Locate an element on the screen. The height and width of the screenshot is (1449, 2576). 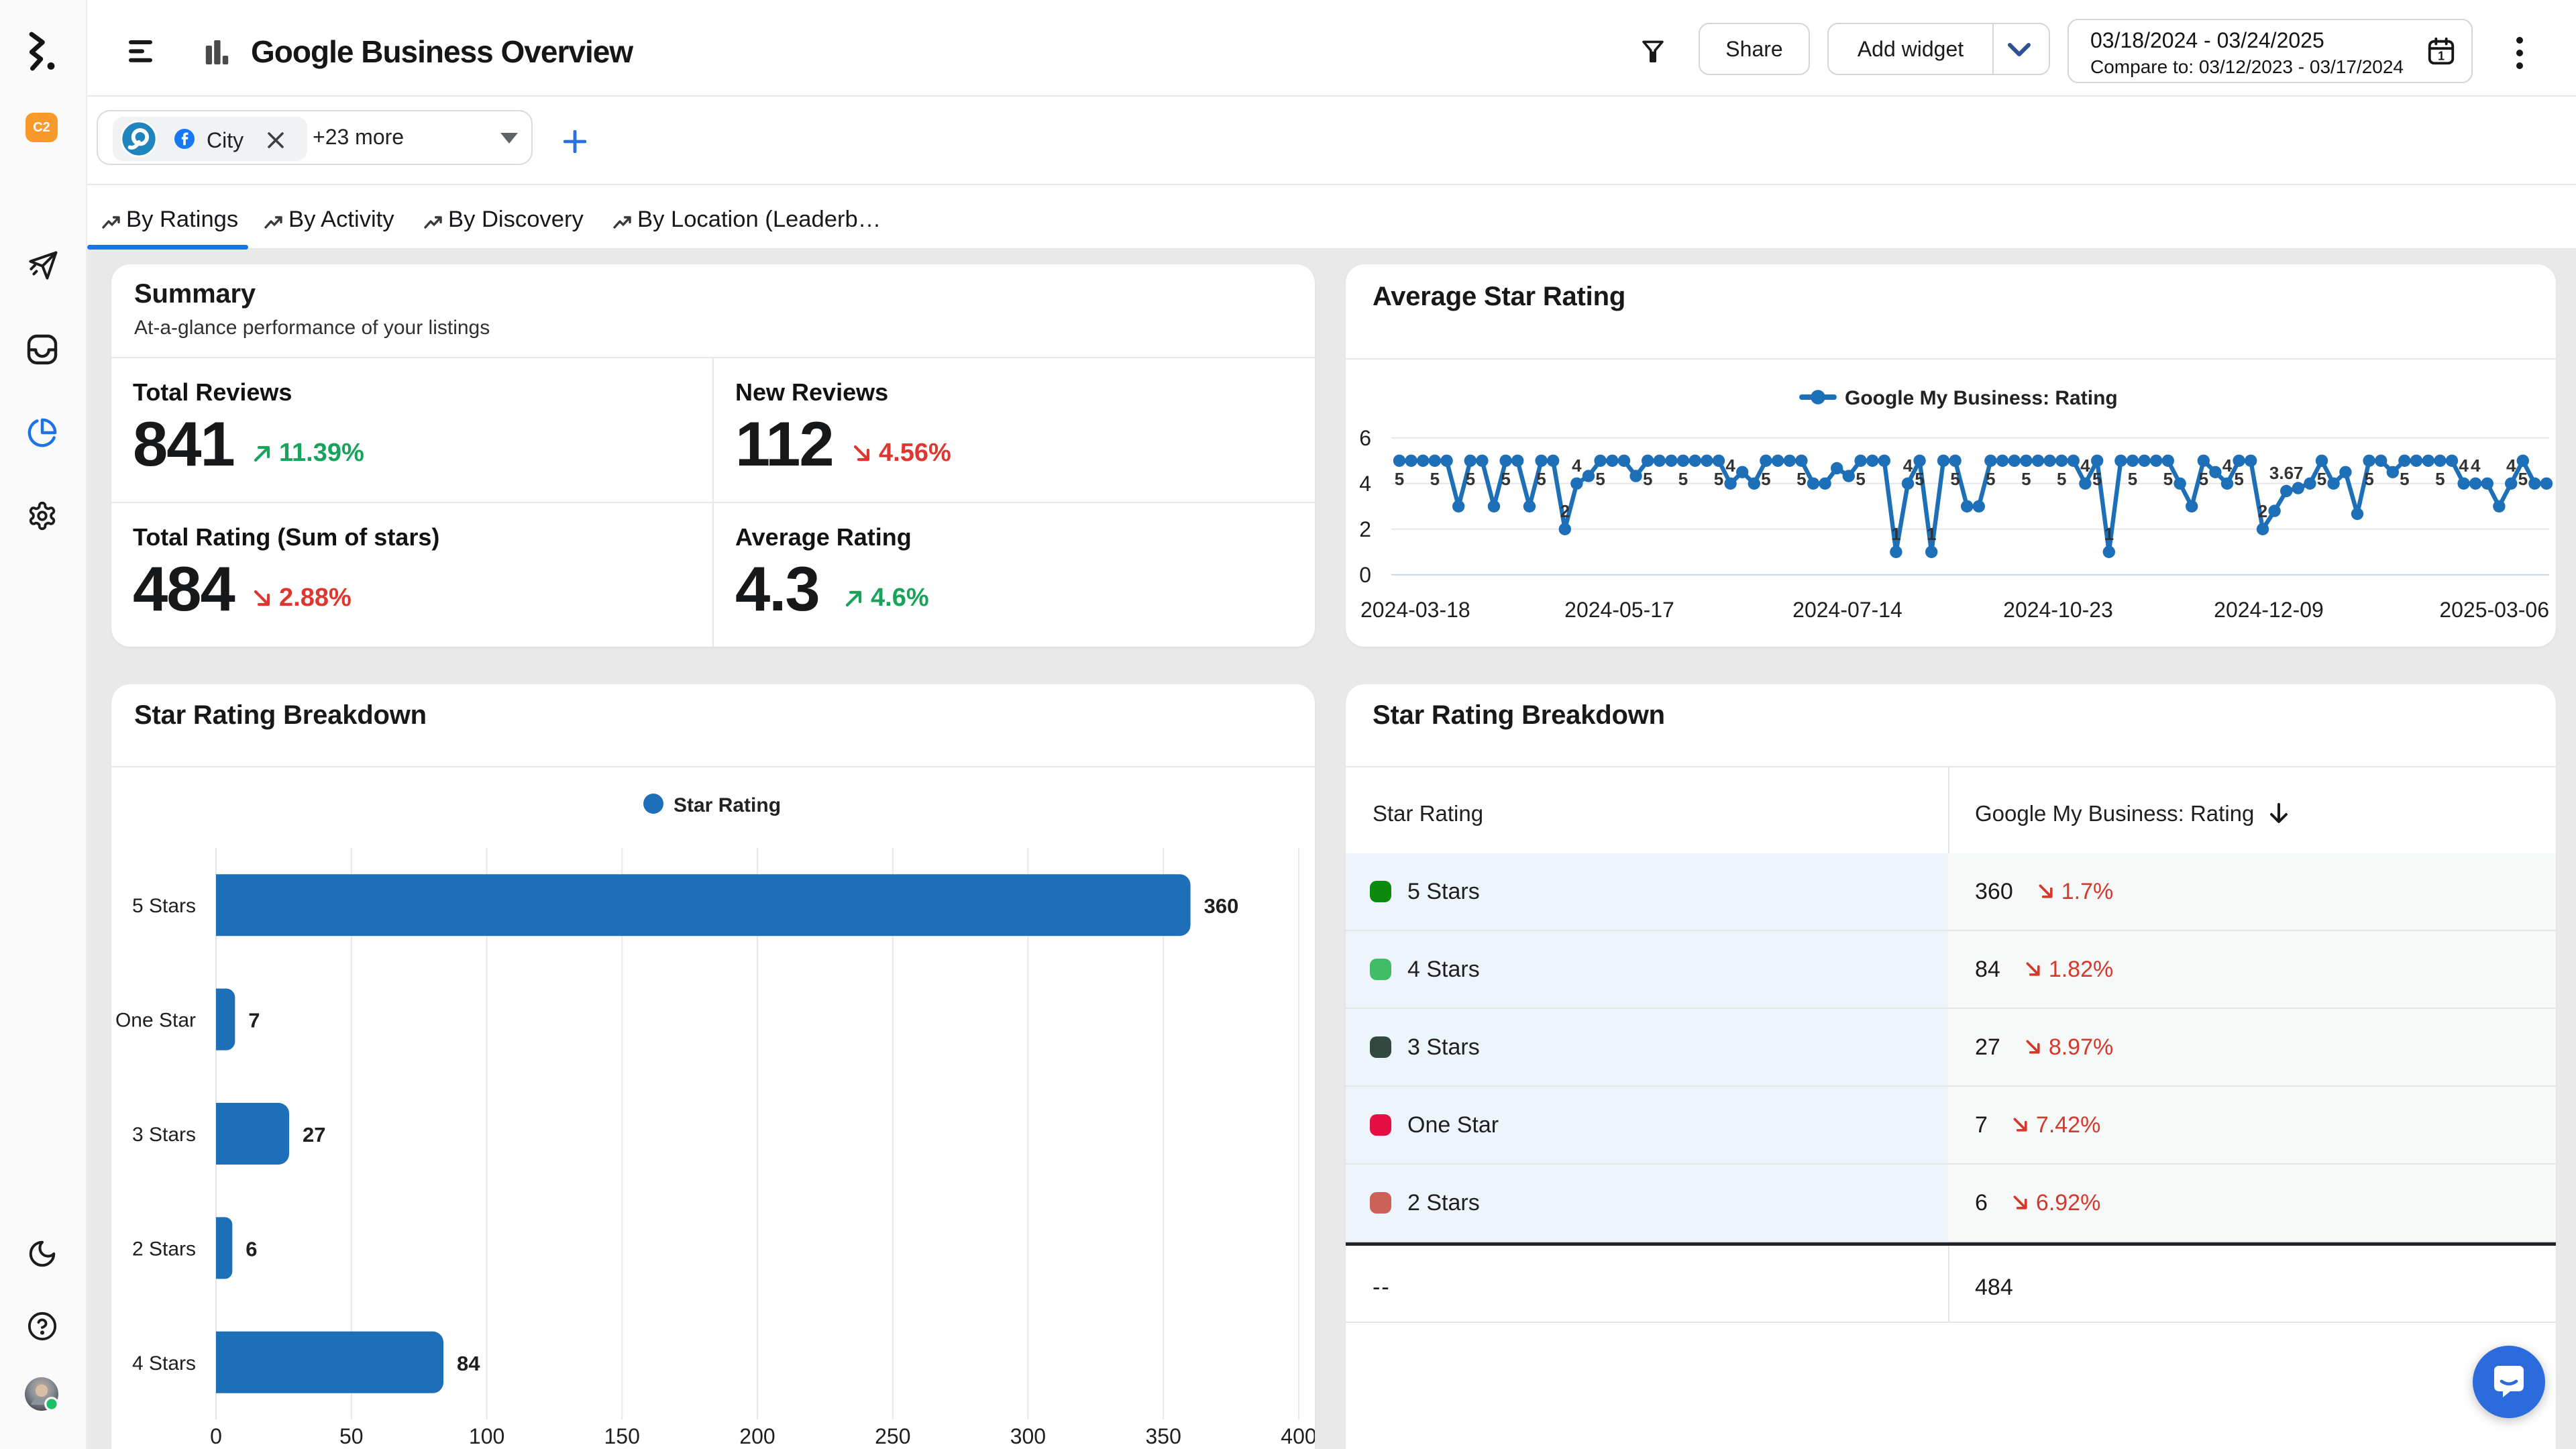
svg-text: 2024-07-14 is located at coordinates (1847, 610).